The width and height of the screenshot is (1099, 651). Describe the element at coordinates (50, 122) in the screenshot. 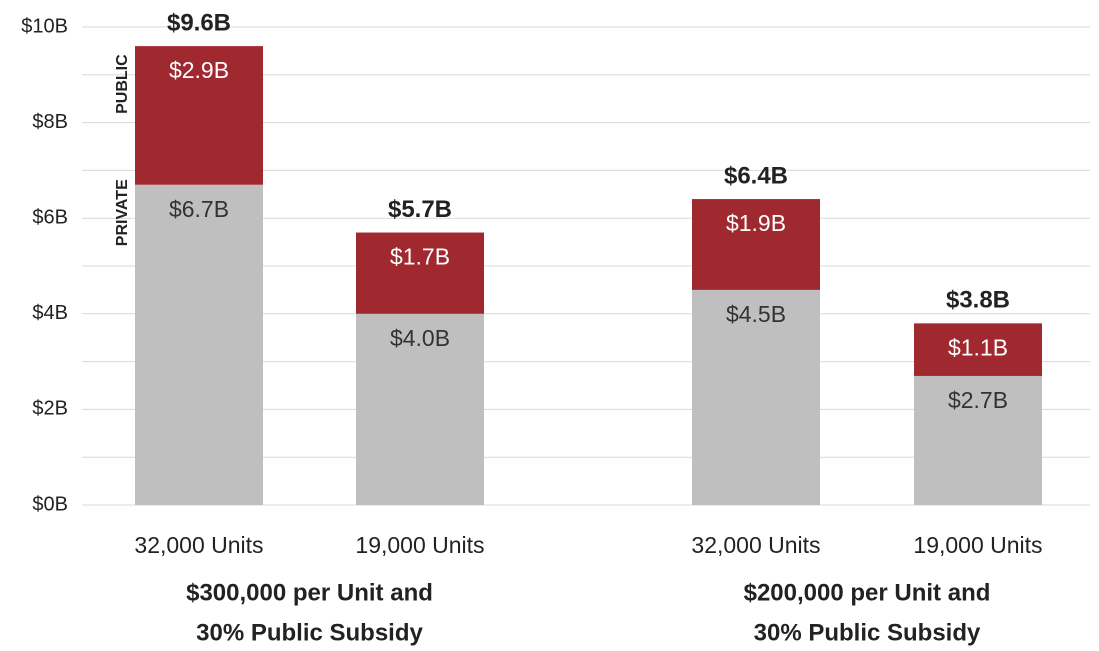

I see `y-tick-label: $8B` at that location.